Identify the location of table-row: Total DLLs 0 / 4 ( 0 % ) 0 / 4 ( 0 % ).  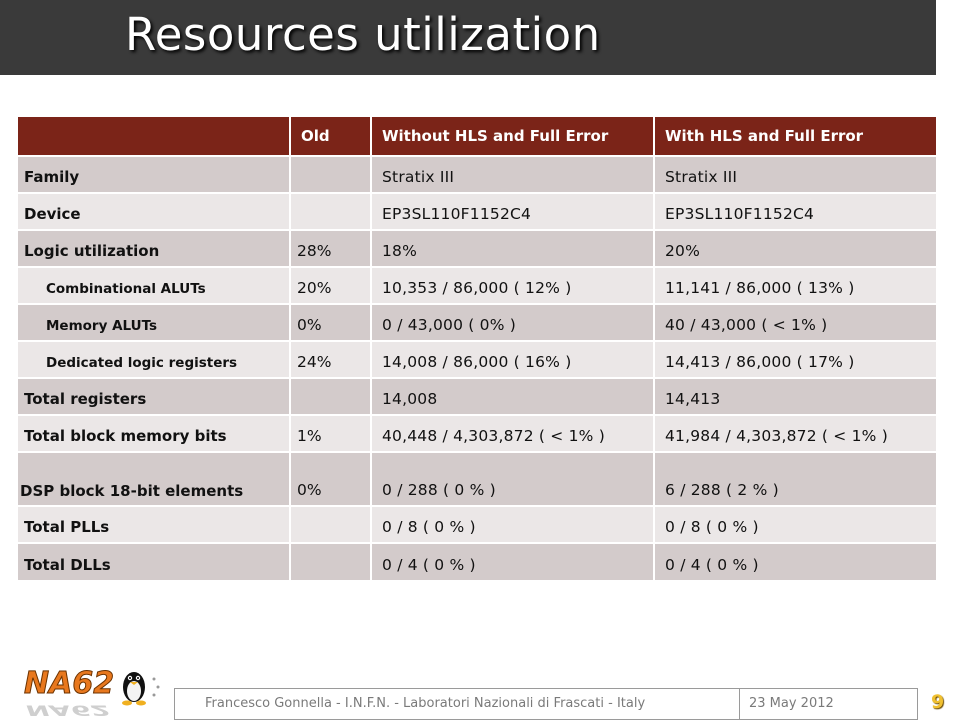
(477, 561).